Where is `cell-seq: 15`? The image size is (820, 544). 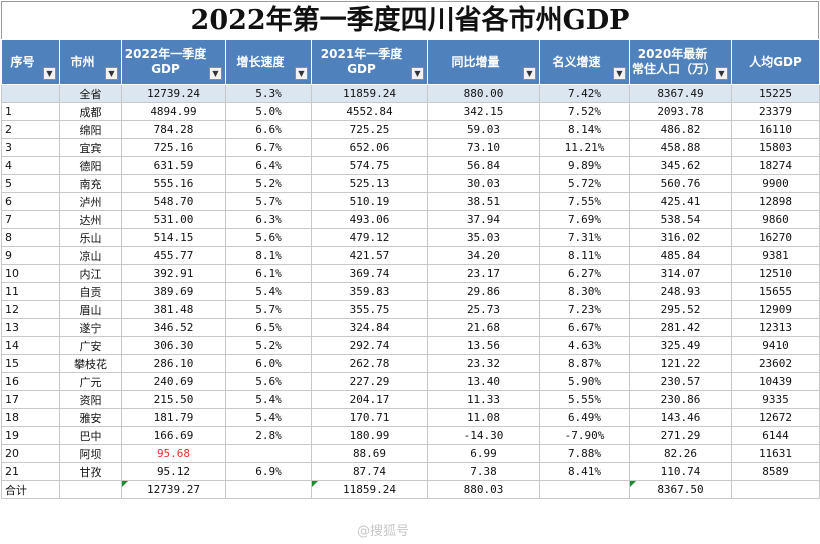
cell-seq: 15 is located at coordinates (30, 363).